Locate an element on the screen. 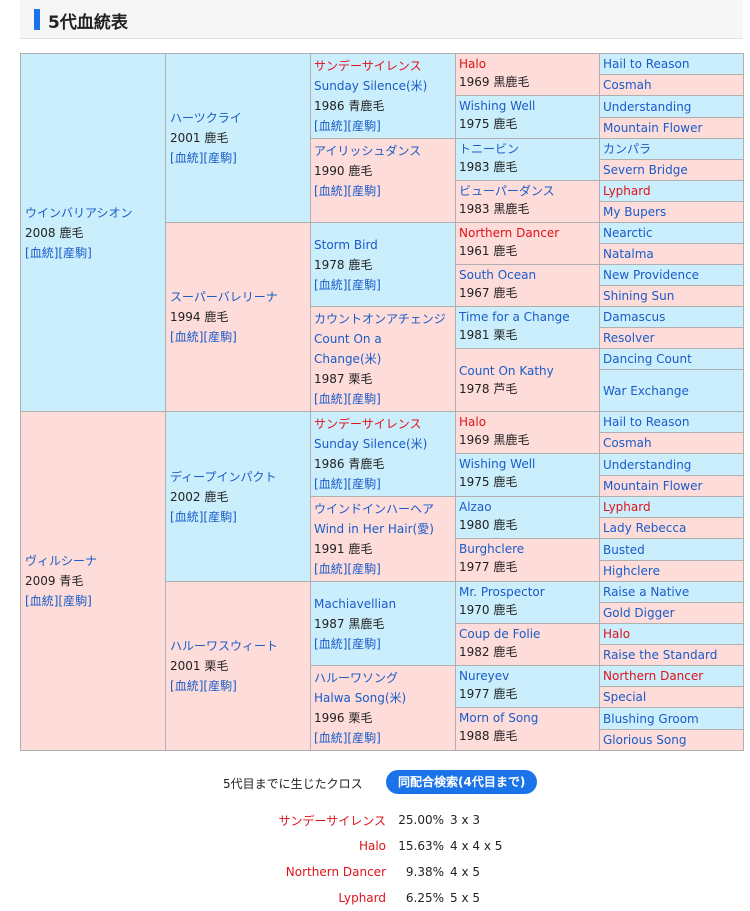  dam-dam-name: ハルーワスウィート is located at coordinates (224, 646).